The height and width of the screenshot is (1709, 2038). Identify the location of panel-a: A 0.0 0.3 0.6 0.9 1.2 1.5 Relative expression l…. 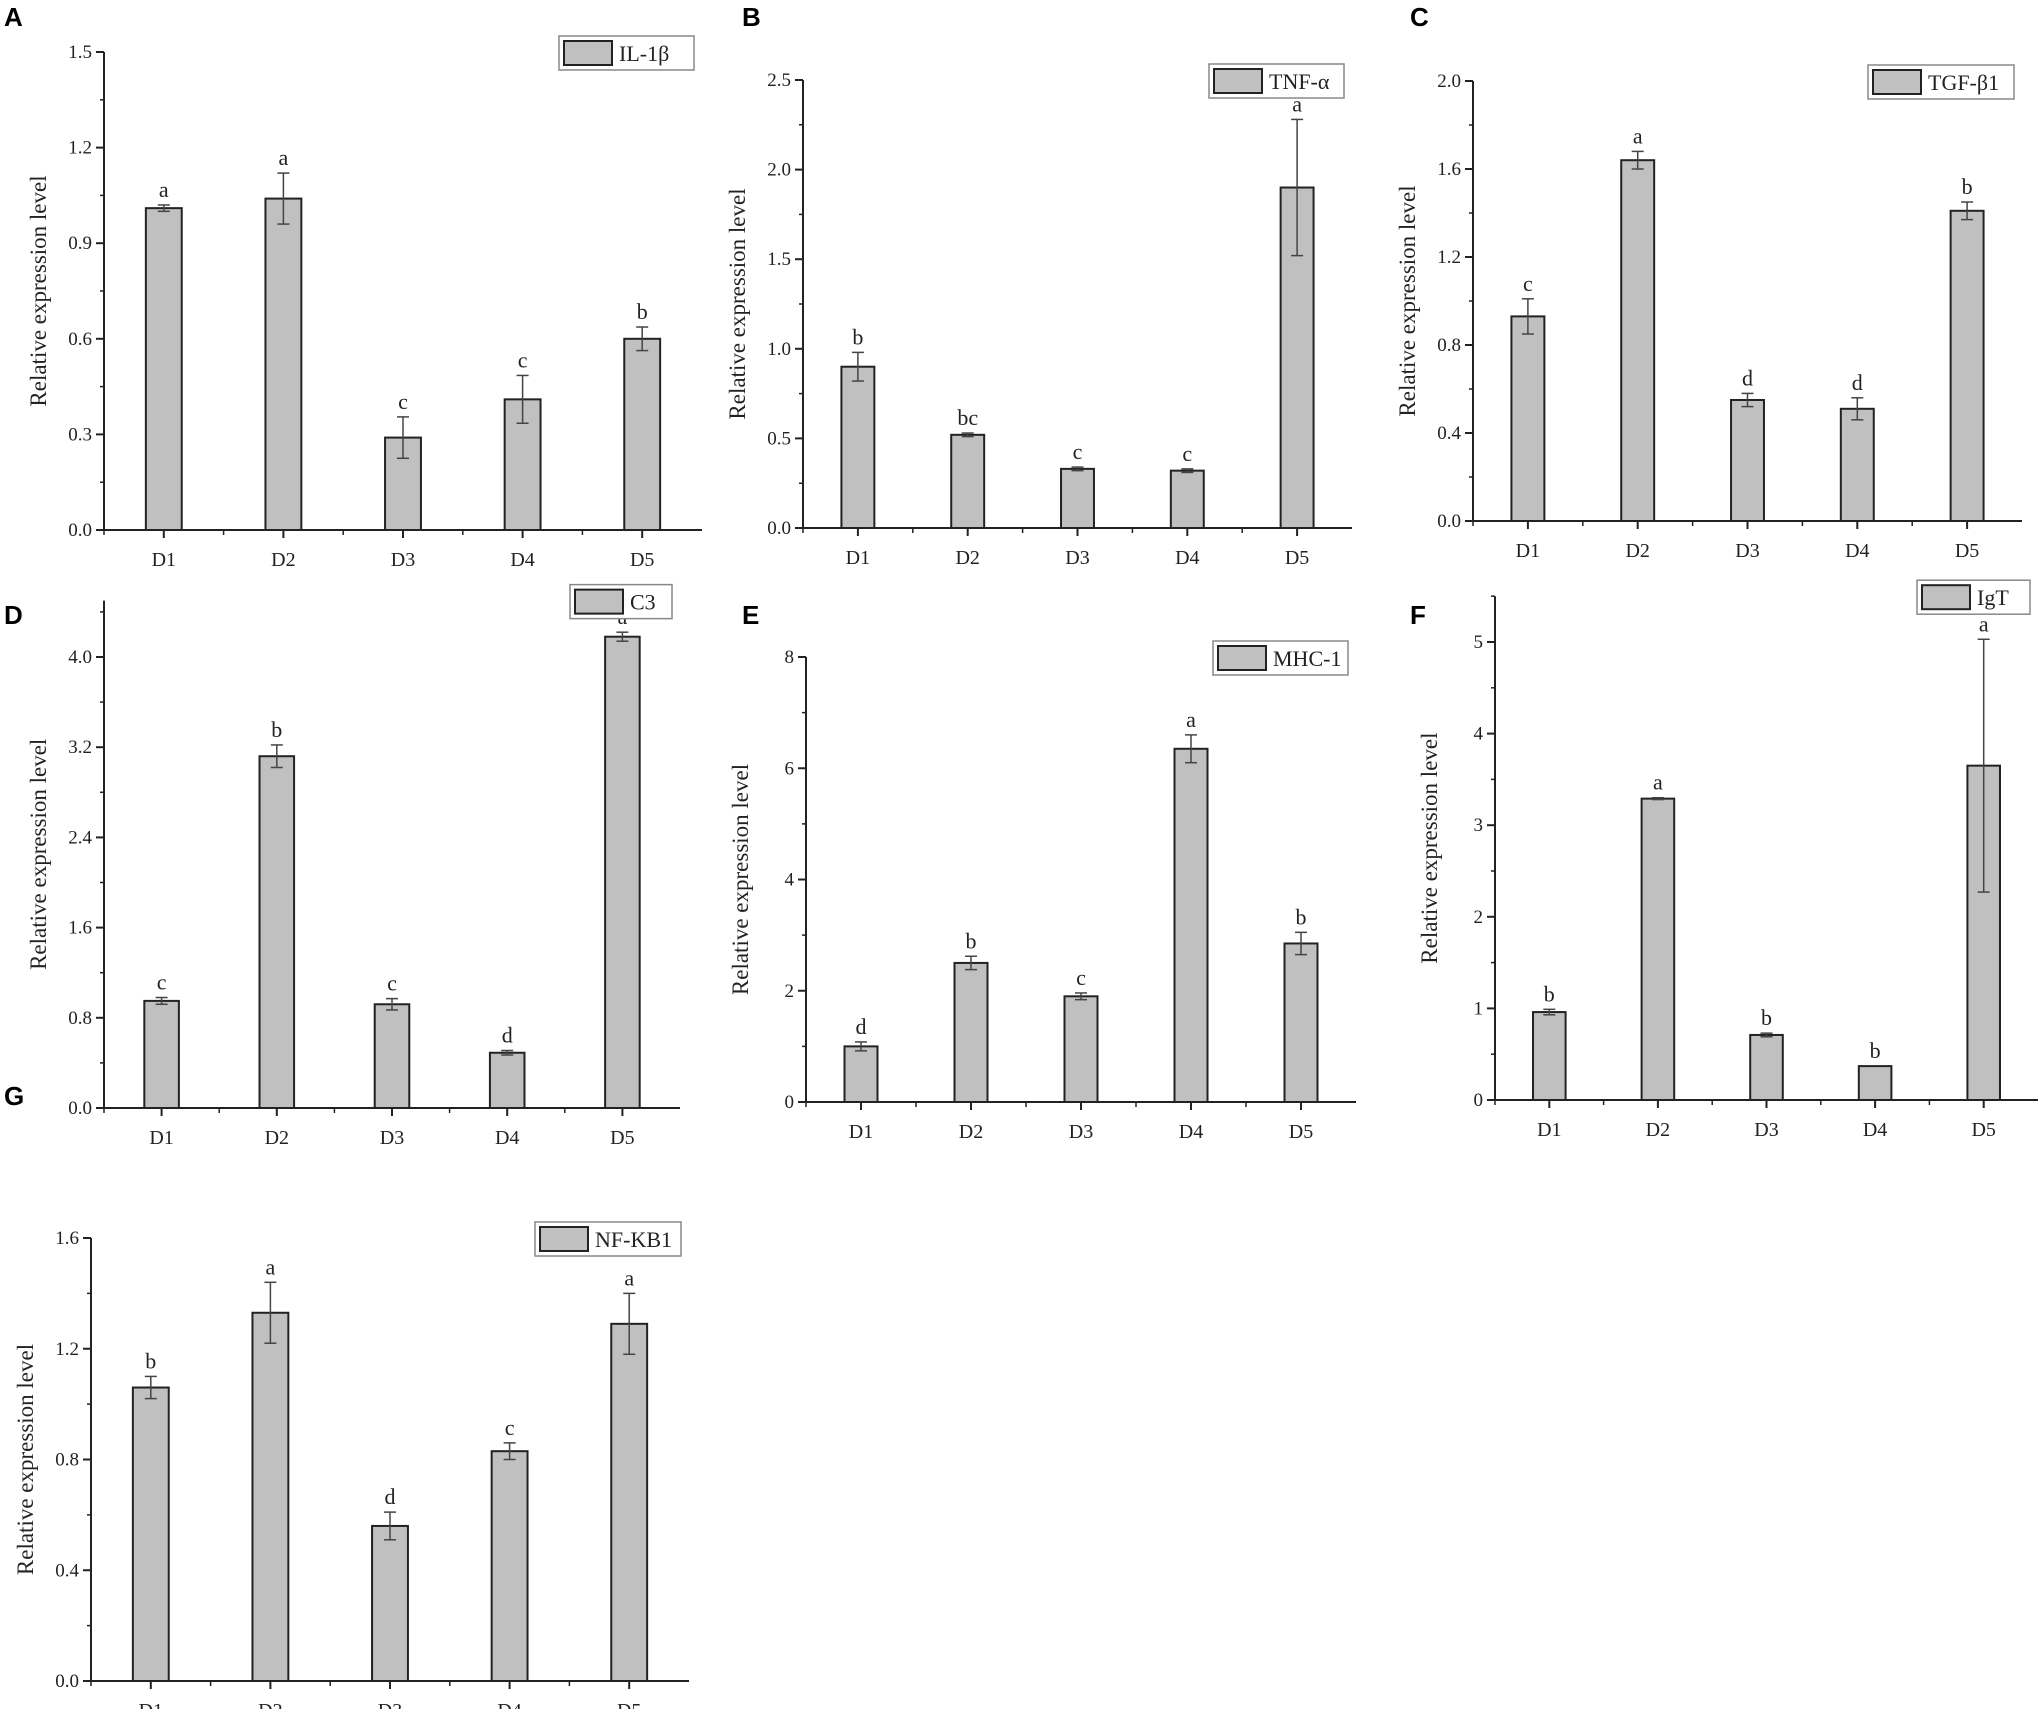
(353, 286).